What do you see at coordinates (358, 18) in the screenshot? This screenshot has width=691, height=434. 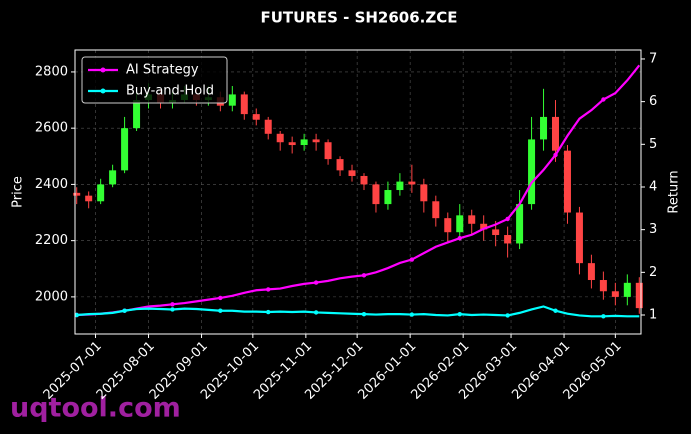 I see `chart-title: FUTURES - SH2606.ZCE` at bounding box center [358, 18].